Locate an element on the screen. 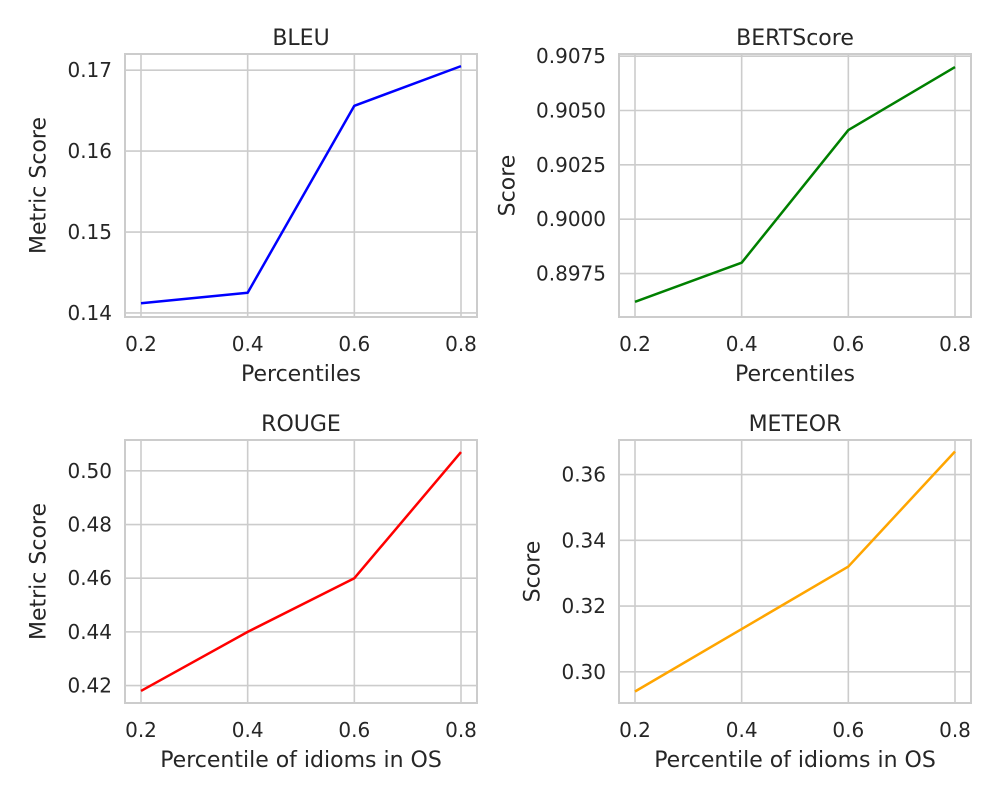 The image size is (1000, 800). meteor-y-tick-label: 0.30 is located at coordinates (583, 672).